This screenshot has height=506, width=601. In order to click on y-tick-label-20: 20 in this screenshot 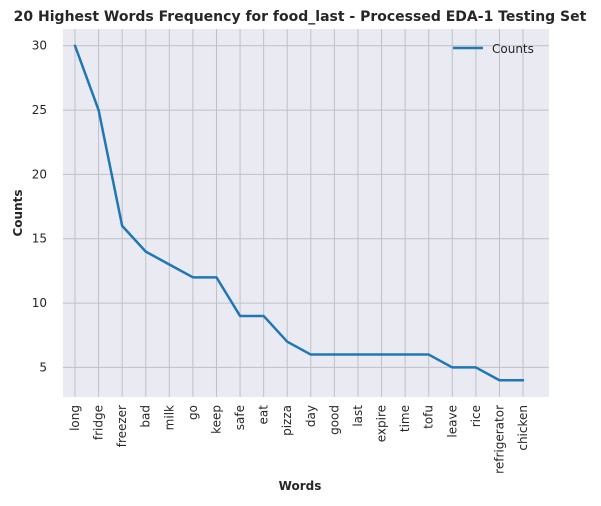, I will do `click(39, 174)`.